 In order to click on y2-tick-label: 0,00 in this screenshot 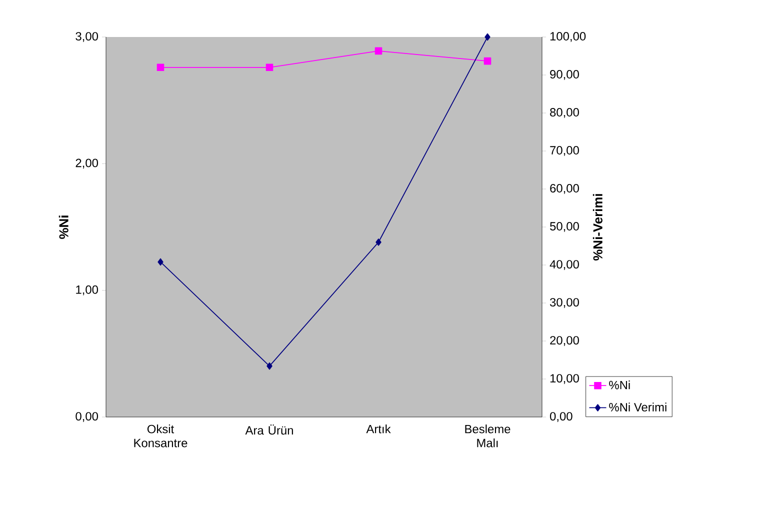, I will do `click(561, 417)`.